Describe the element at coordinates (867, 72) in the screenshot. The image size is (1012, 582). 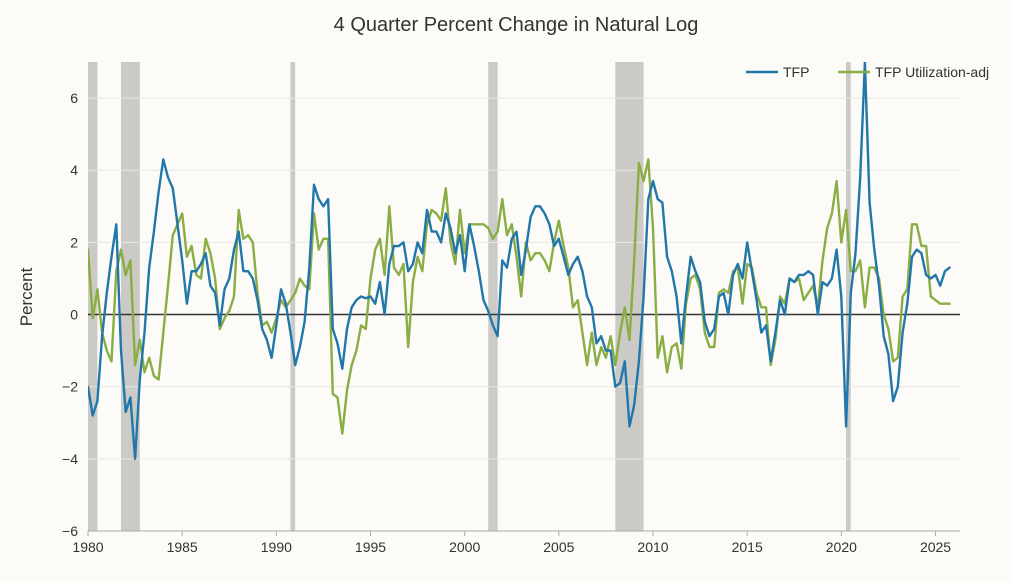
I see `legend: TFP TFP Utilization-adj` at that location.